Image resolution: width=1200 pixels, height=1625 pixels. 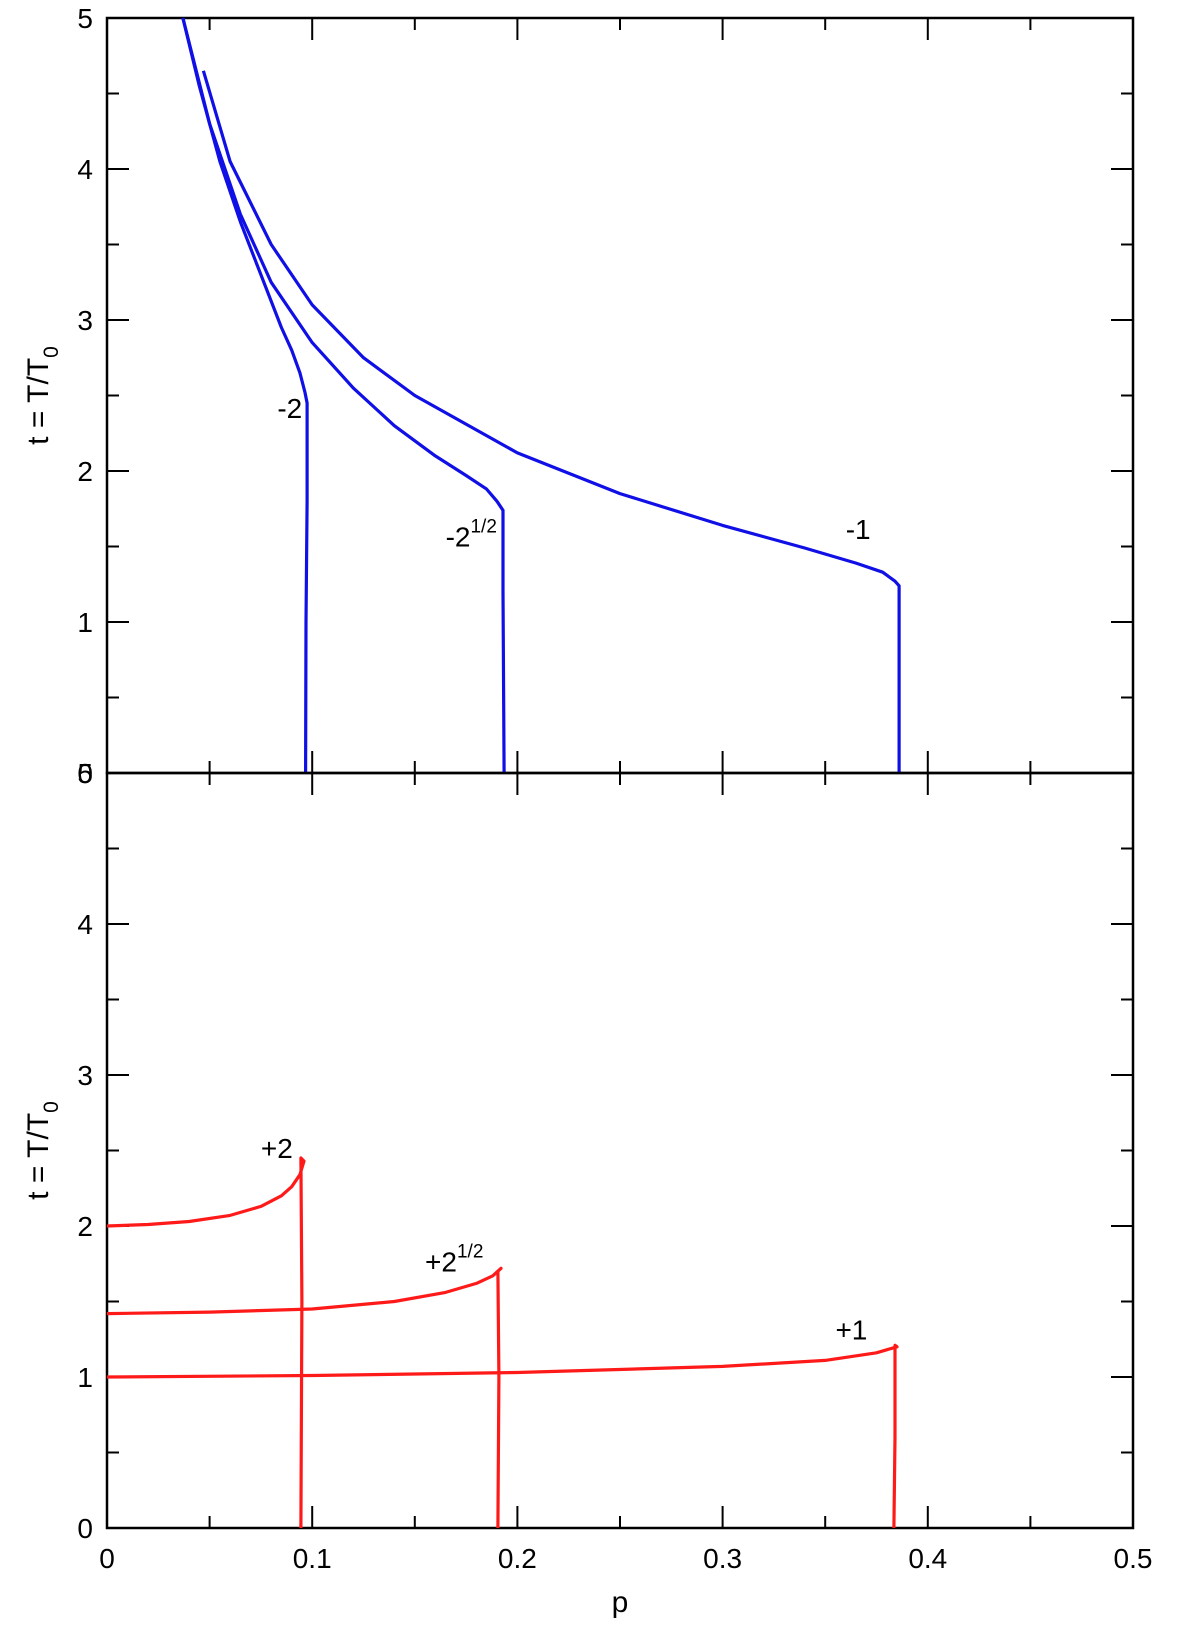 What do you see at coordinates (312, 1558) in the screenshot?
I see `x-tick-label: 0.1` at bounding box center [312, 1558].